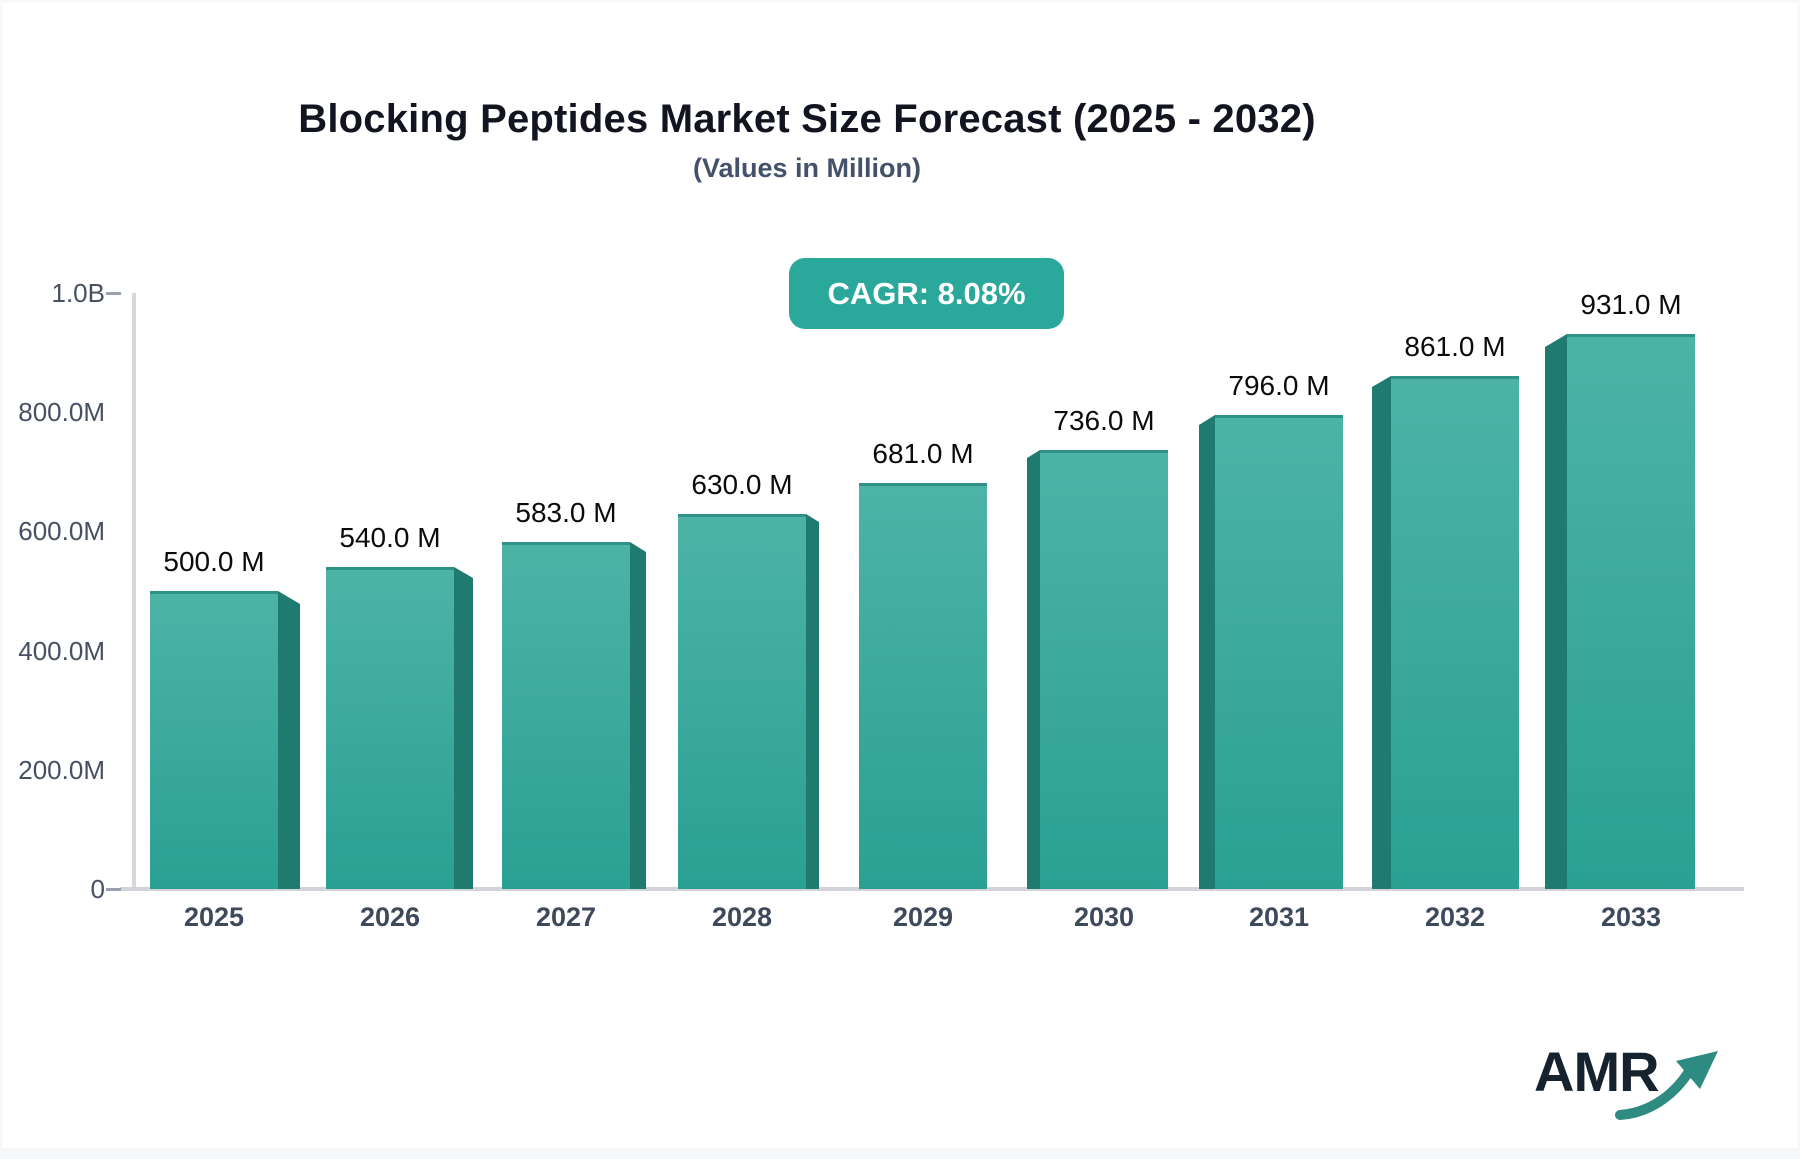 The height and width of the screenshot is (1159, 1800). Describe the element at coordinates (134, 591) in the screenshot. I see `y-axis-line` at that location.